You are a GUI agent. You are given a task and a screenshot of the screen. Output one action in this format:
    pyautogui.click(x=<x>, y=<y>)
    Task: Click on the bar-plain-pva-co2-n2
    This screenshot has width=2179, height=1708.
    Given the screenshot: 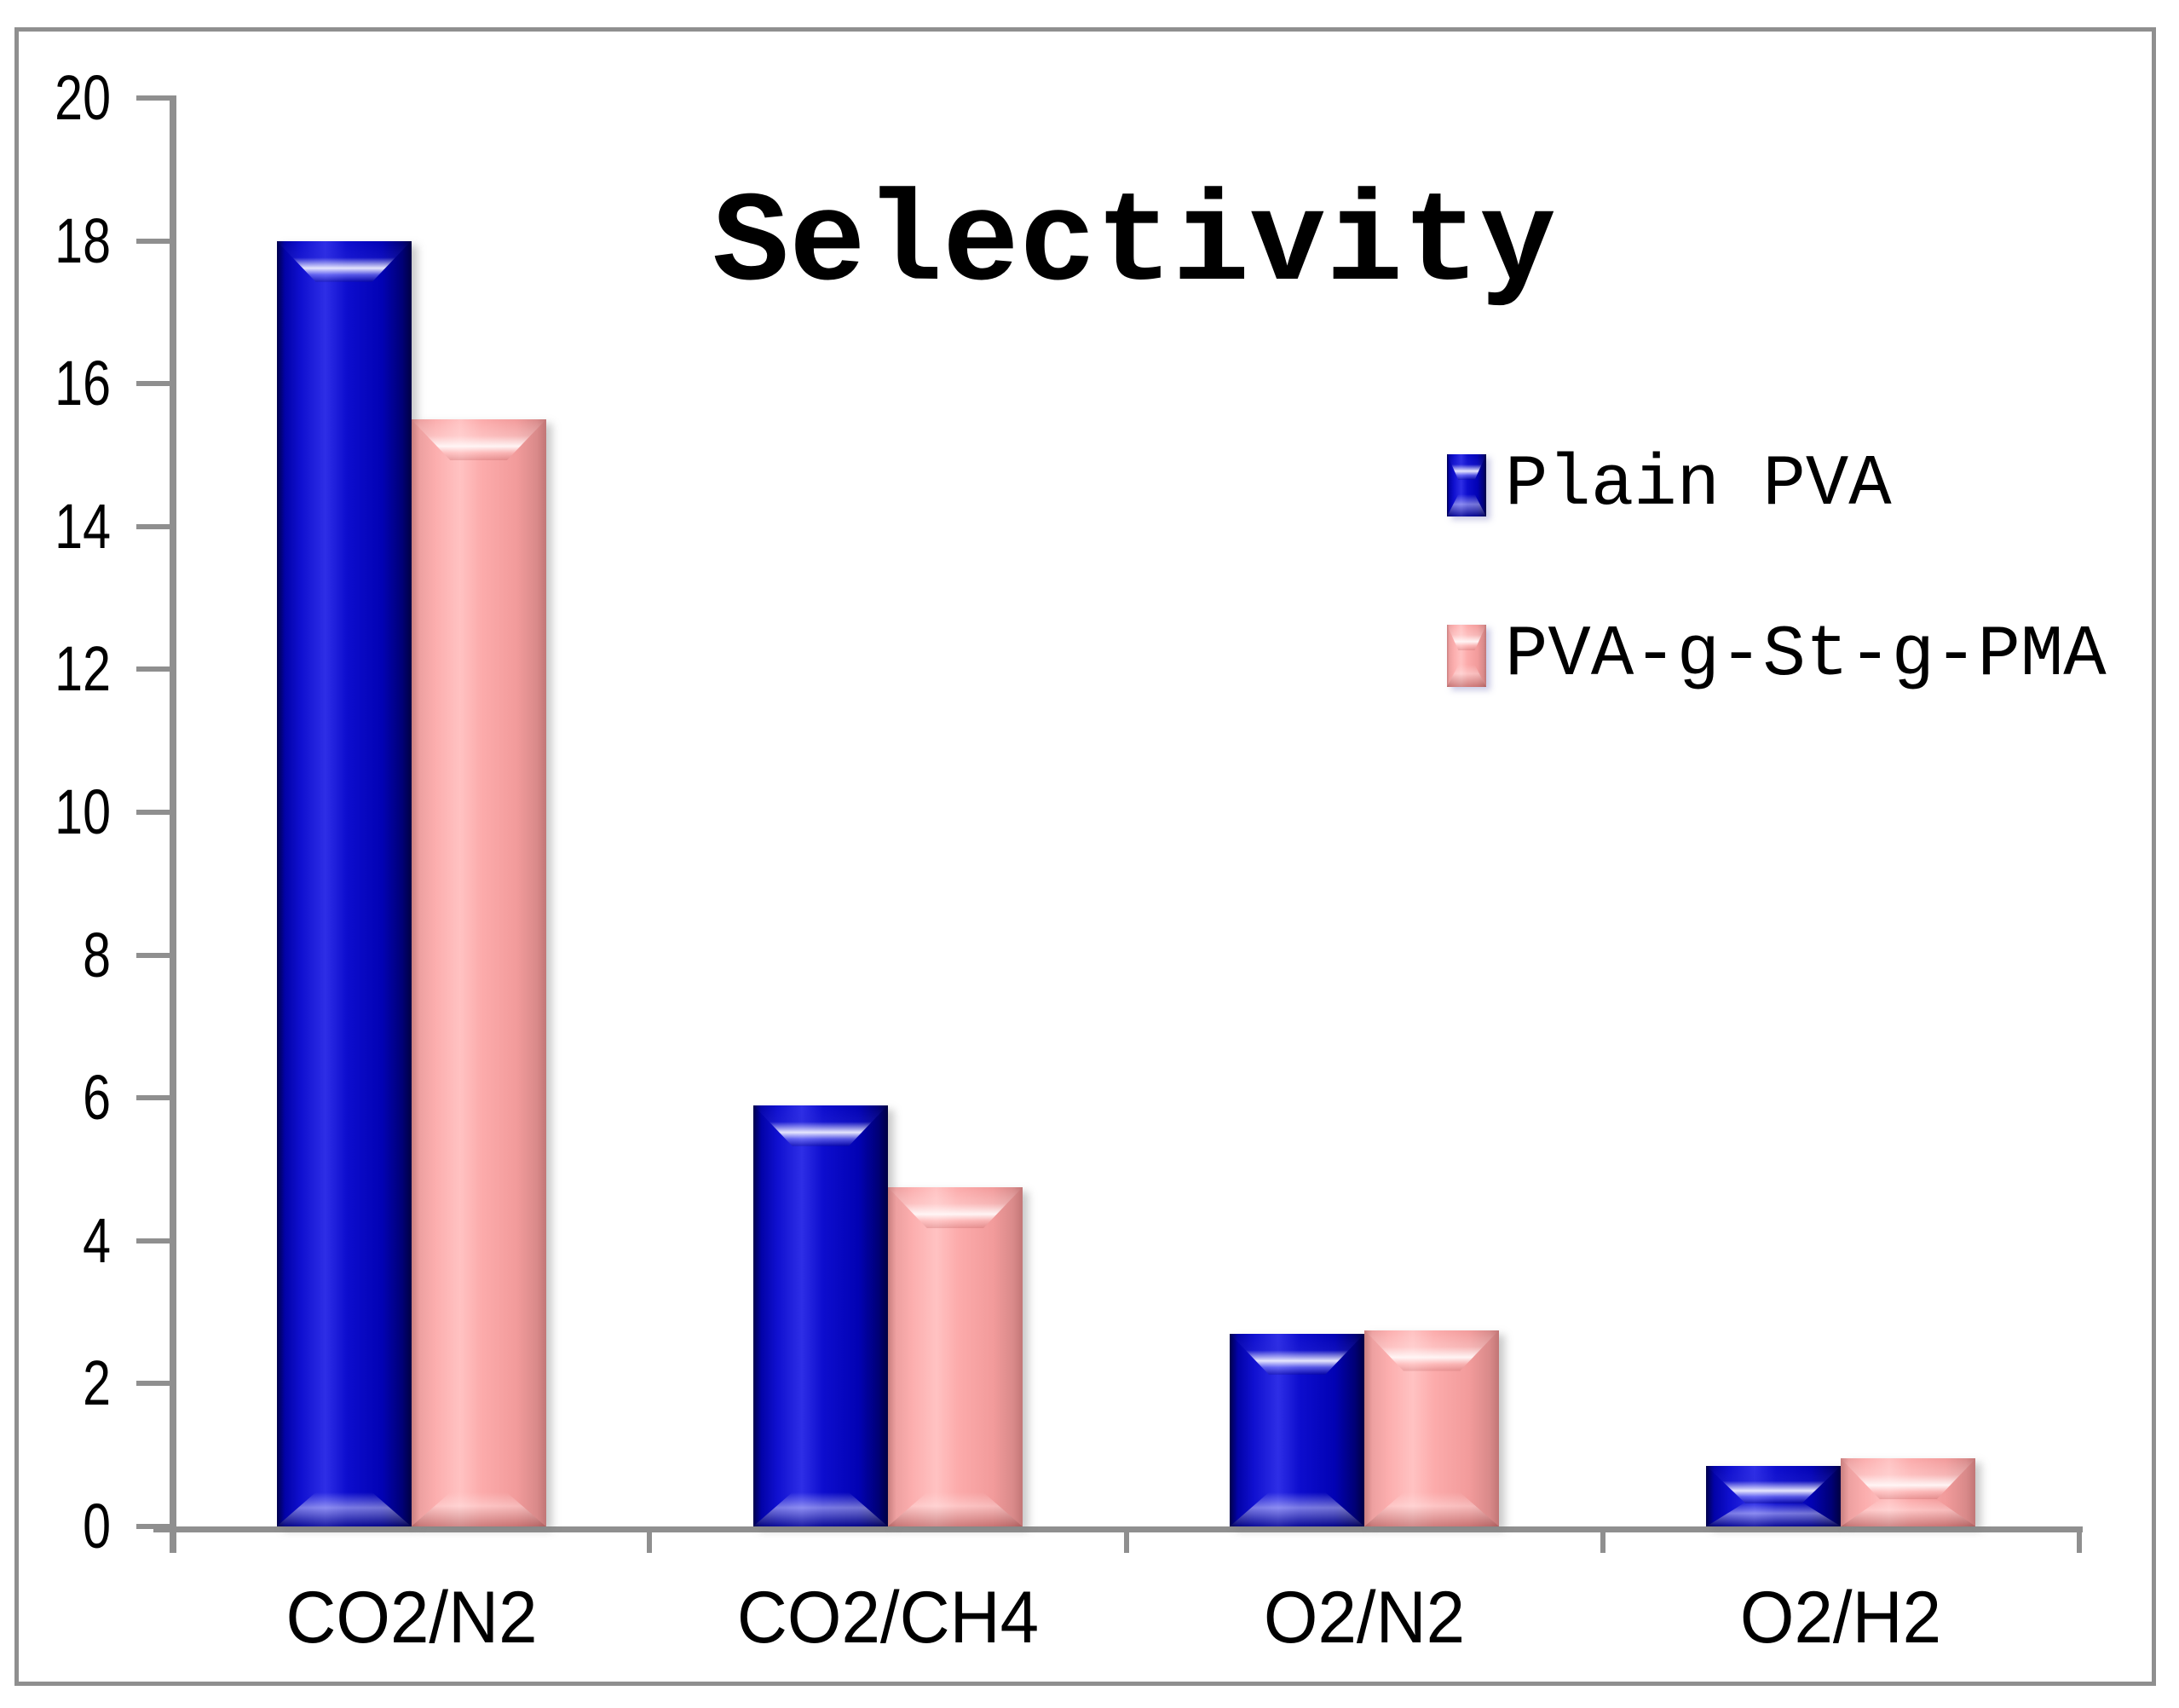 What is the action you would take?
    pyautogui.click(x=344, y=883)
    